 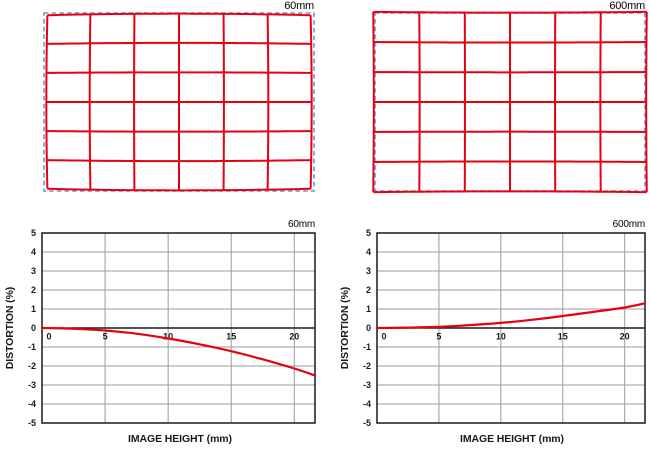 I want to click on y-axis-label-60mm: DISTORTION (%), so click(x=10, y=328).